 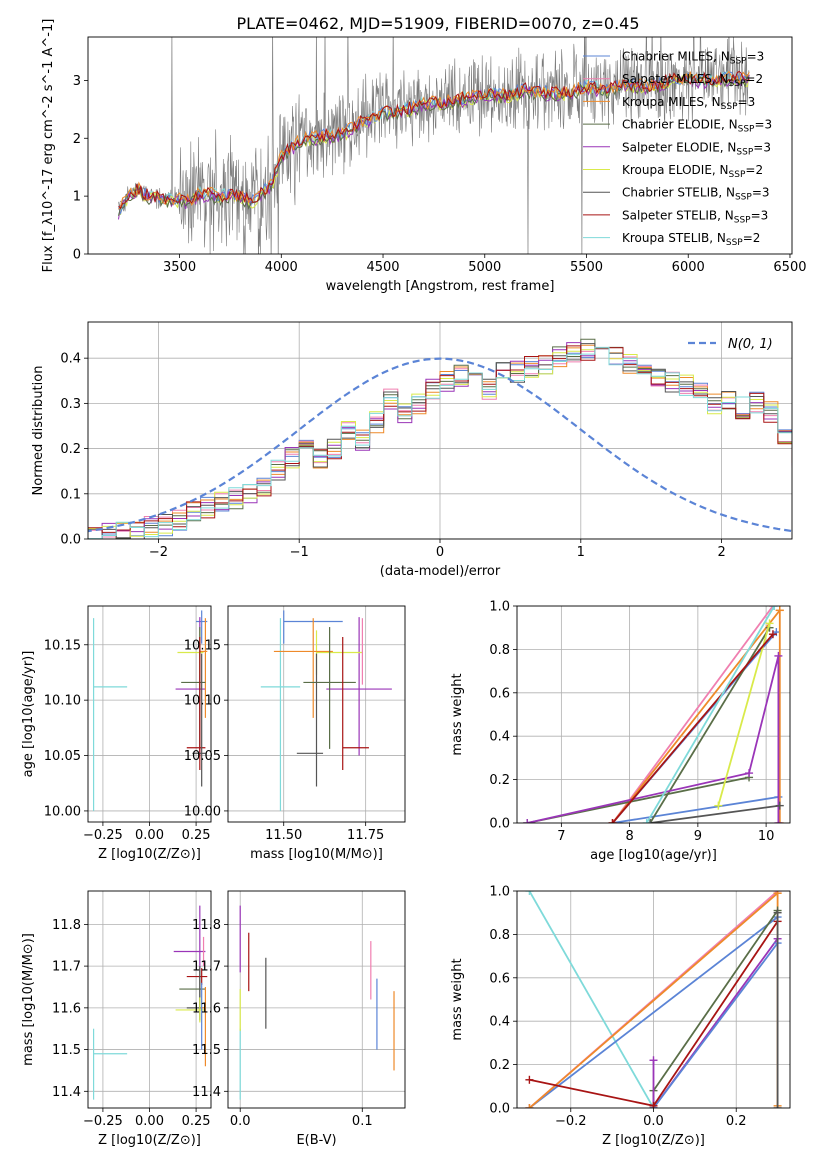 I want to click on x-tick-label: 0.0, so click(x=653, y=1121).